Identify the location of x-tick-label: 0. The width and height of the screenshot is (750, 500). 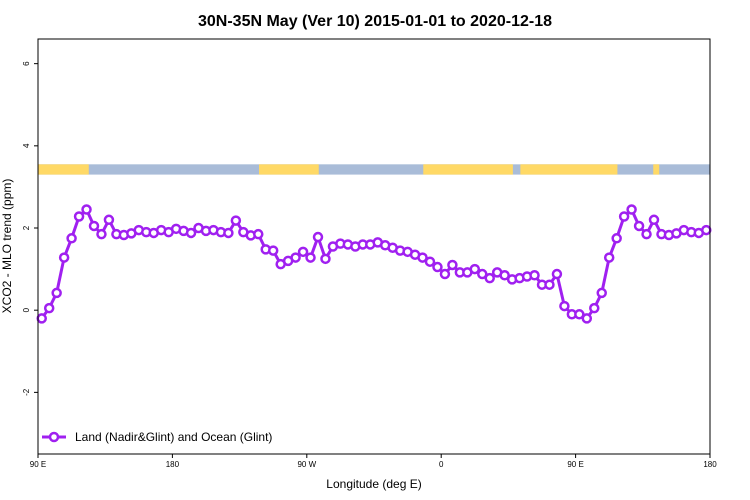
(441, 464).